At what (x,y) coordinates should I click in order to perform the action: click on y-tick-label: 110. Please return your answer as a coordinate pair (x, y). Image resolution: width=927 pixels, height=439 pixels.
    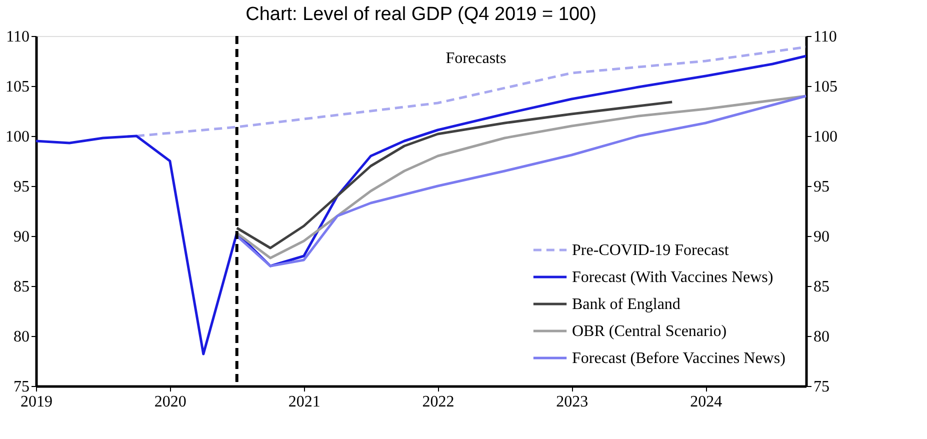
    Looking at the image, I should click on (18, 37).